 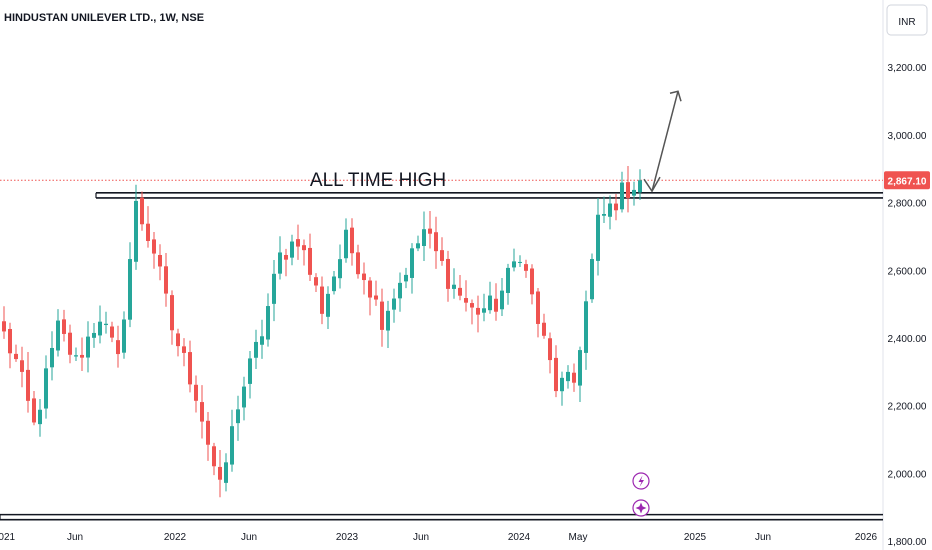 What do you see at coordinates (641, 481) in the screenshot?
I see `lightning-icon-glyph` at bounding box center [641, 481].